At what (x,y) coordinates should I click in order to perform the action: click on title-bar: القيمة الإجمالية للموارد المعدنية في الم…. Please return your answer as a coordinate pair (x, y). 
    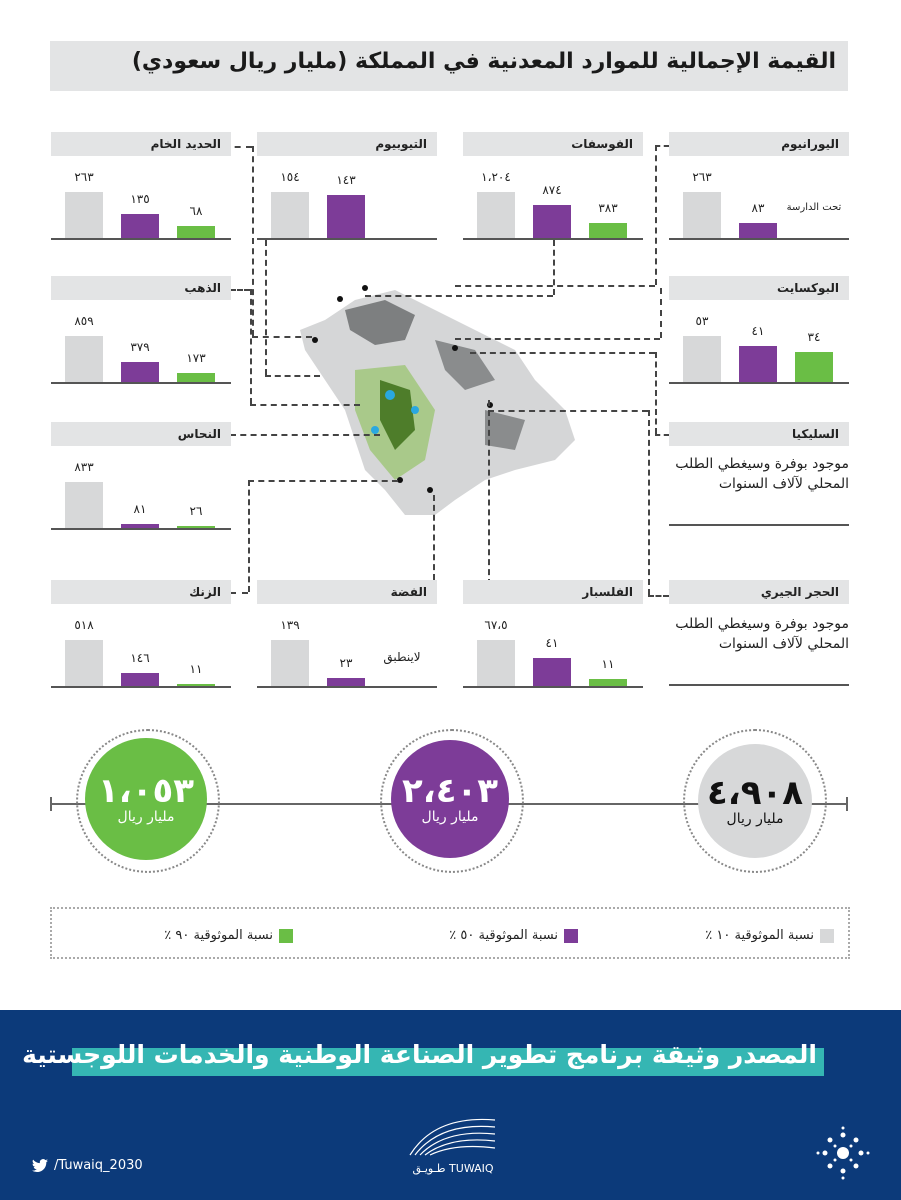
    Looking at the image, I should click on (449, 66).